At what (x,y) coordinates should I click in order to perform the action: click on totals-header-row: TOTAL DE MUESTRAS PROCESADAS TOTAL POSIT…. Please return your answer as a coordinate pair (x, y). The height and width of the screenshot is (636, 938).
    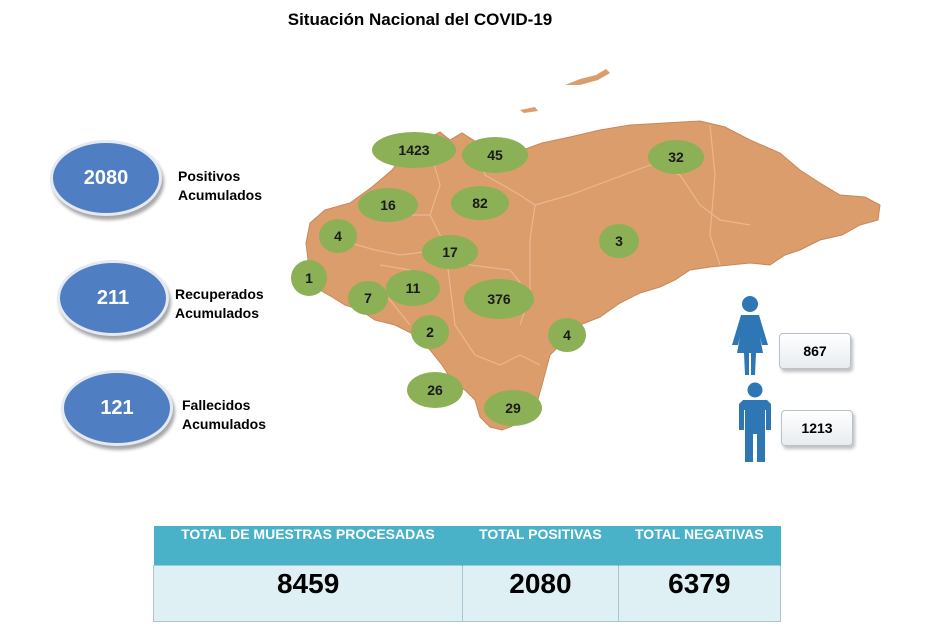
    Looking at the image, I should click on (467, 546).